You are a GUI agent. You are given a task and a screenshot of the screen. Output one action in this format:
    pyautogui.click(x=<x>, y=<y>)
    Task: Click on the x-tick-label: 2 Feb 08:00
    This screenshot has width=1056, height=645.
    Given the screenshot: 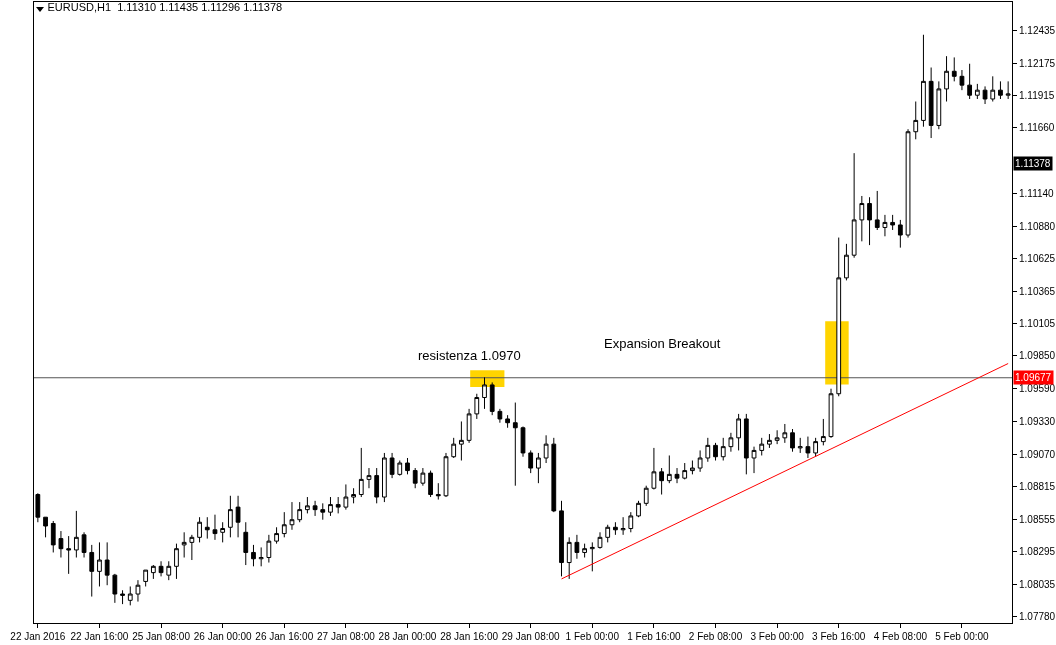 What is the action you would take?
    pyautogui.click(x=715, y=636)
    